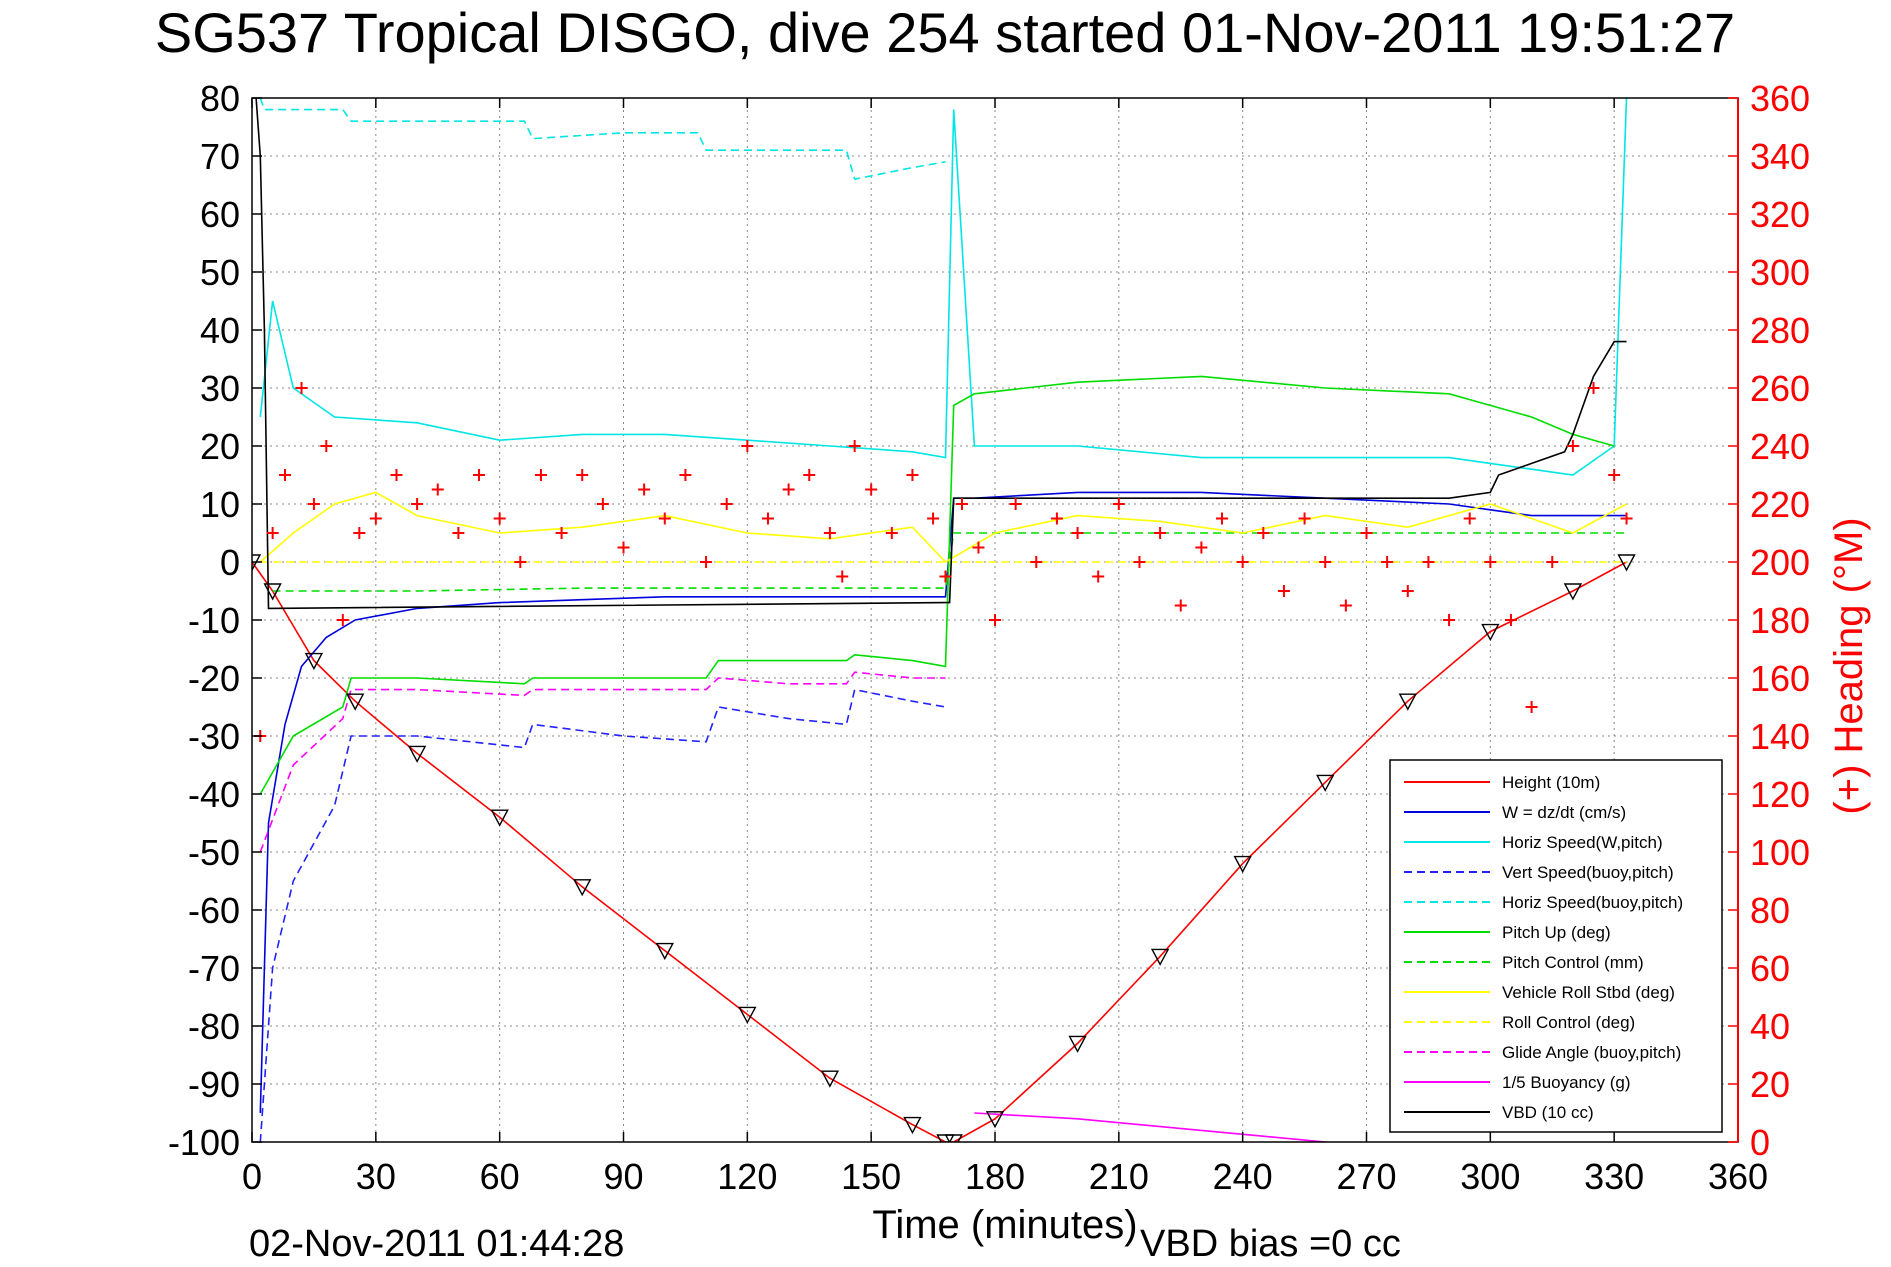 The width and height of the screenshot is (1891, 1267). What do you see at coordinates (1780, 504) in the screenshot?
I see `y2-tick-label: 220` at bounding box center [1780, 504].